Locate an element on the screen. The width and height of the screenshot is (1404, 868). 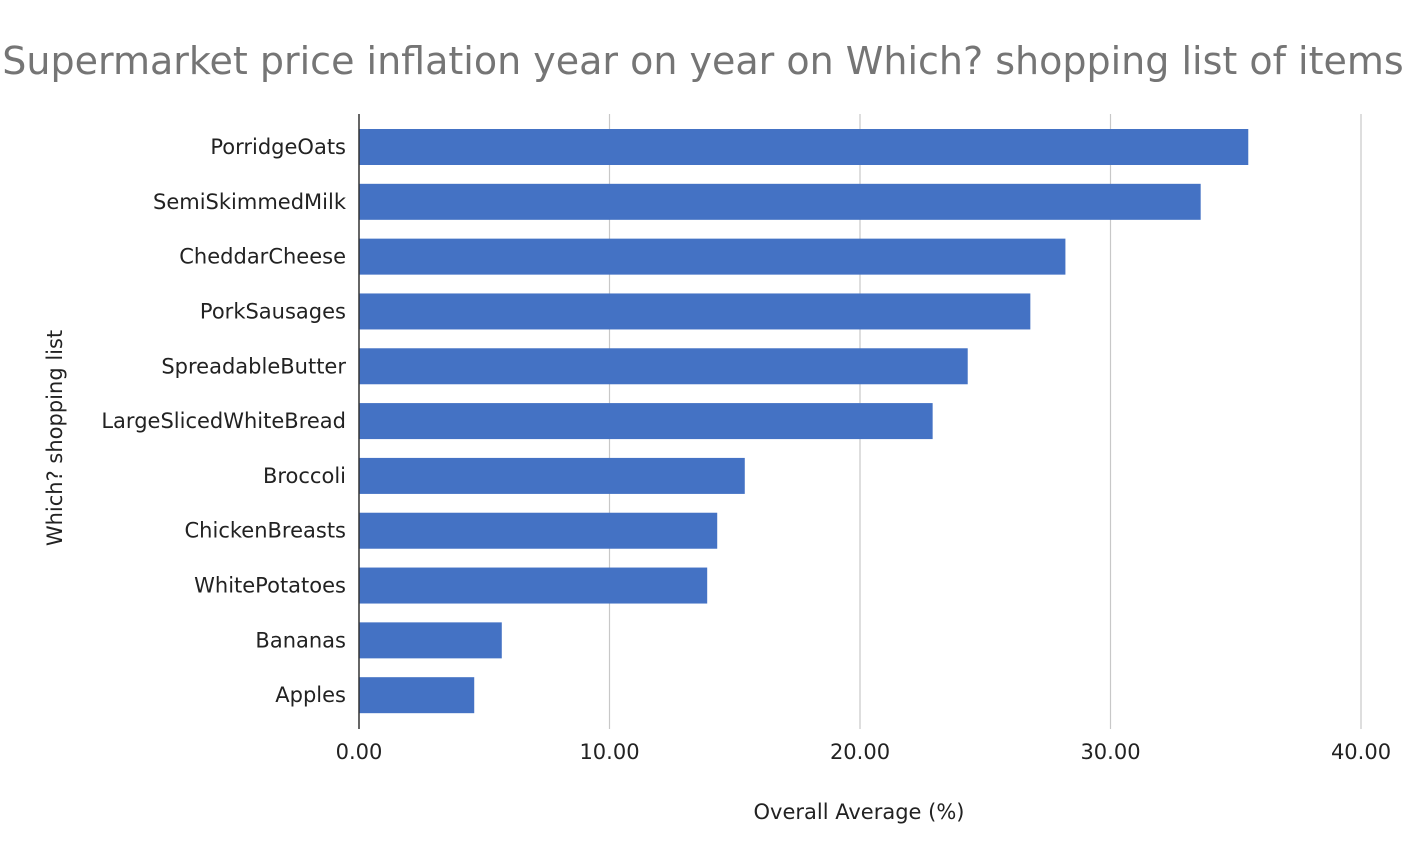
category-label-Broccoli: Broccoli is located at coordinates (304, 476).